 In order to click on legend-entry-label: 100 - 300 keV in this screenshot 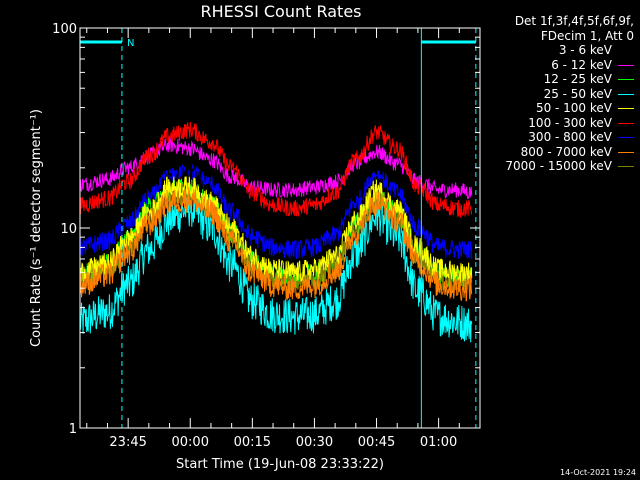, I will do `click(570, 122)`.